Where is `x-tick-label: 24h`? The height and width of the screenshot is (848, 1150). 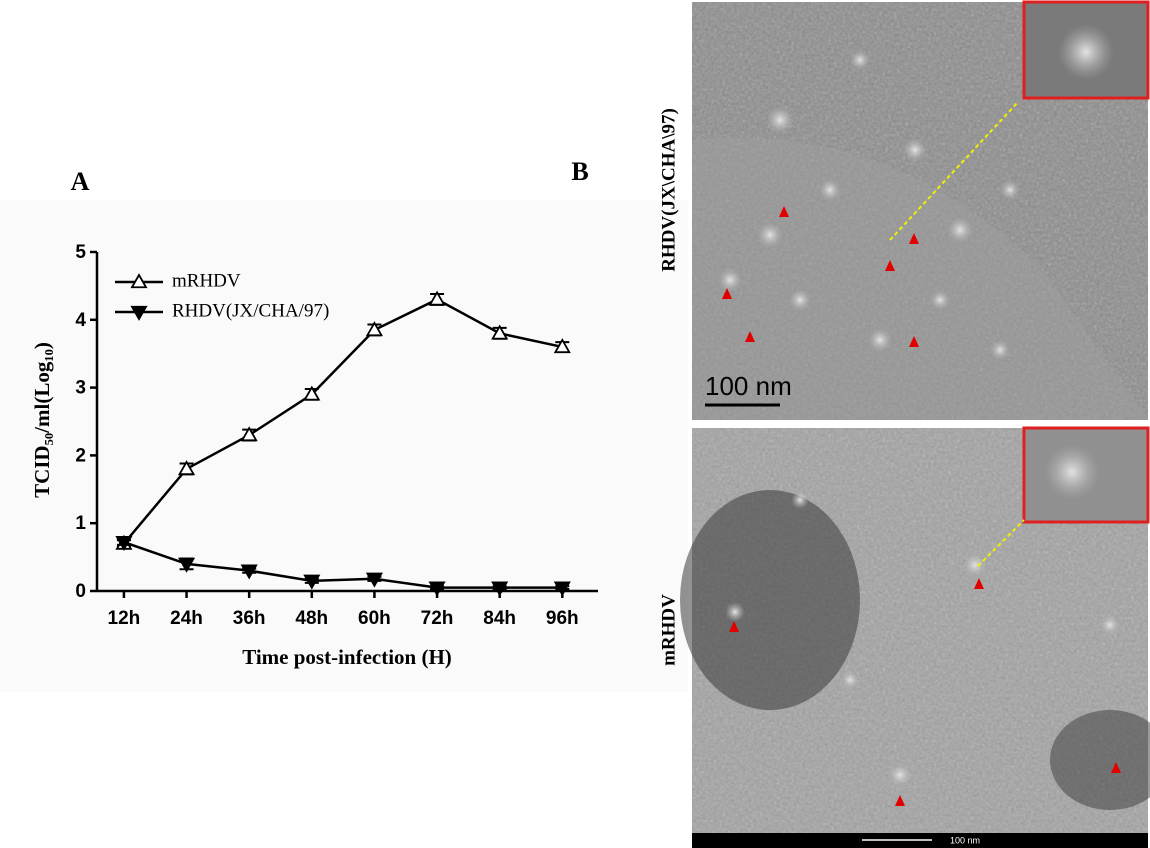 x-tick-label: 24h is located at coordinates (186, 618).